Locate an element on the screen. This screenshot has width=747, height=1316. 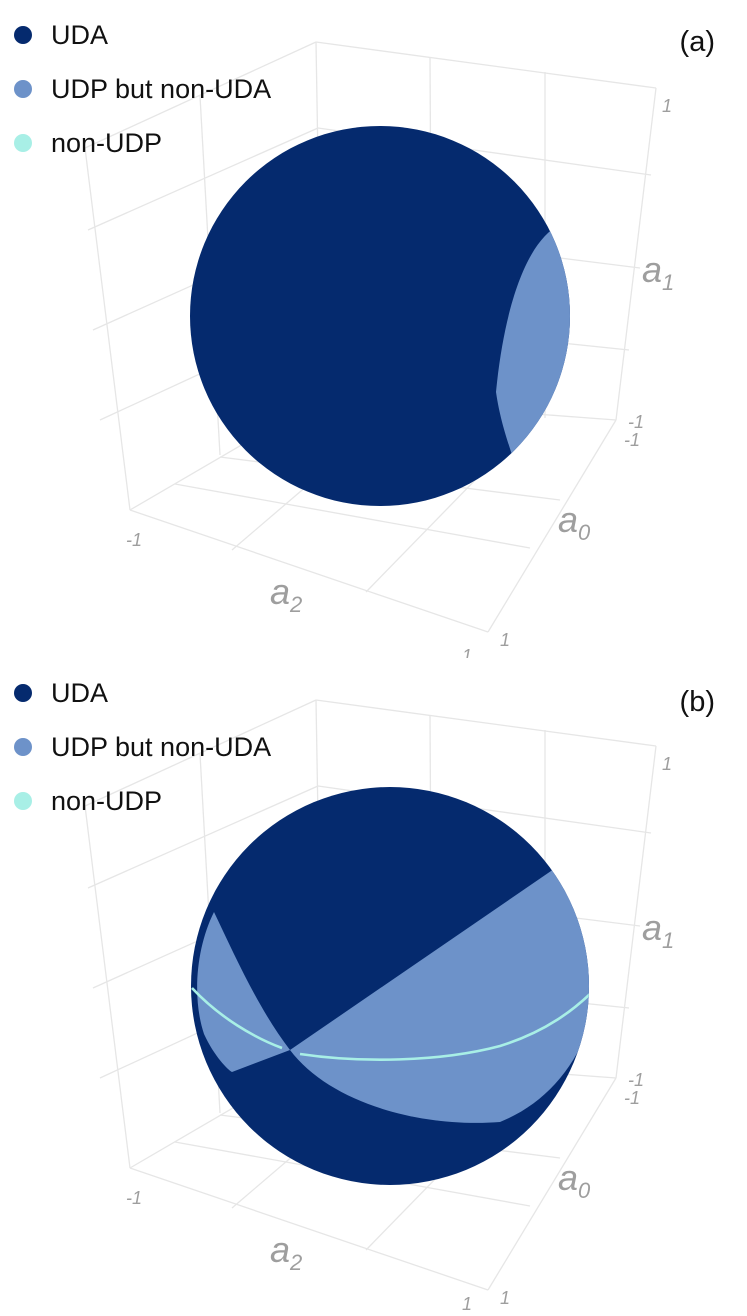
panel-label: (a) is located at coordinates (697, 42).